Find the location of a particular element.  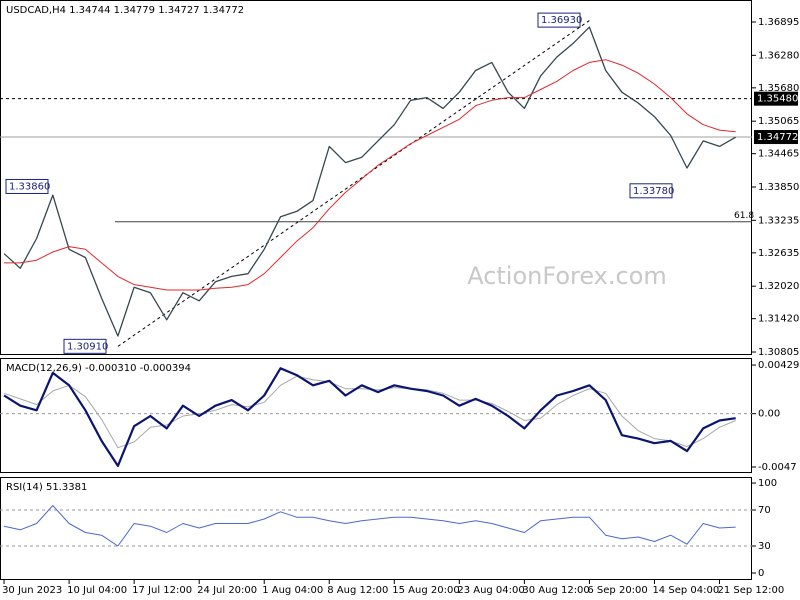

x-tick-label: 17 Jul 12:00 is located at coordinates (162, 590).